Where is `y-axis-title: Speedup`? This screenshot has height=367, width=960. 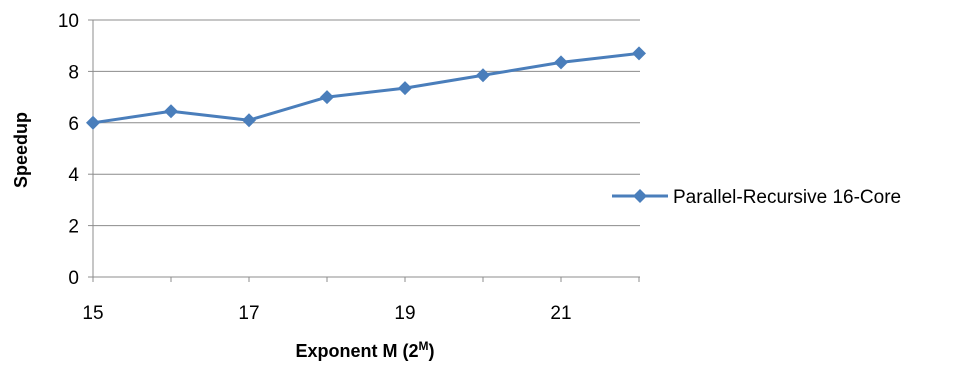
y-axis-title: Speedup is located at coordinates (21, 150).